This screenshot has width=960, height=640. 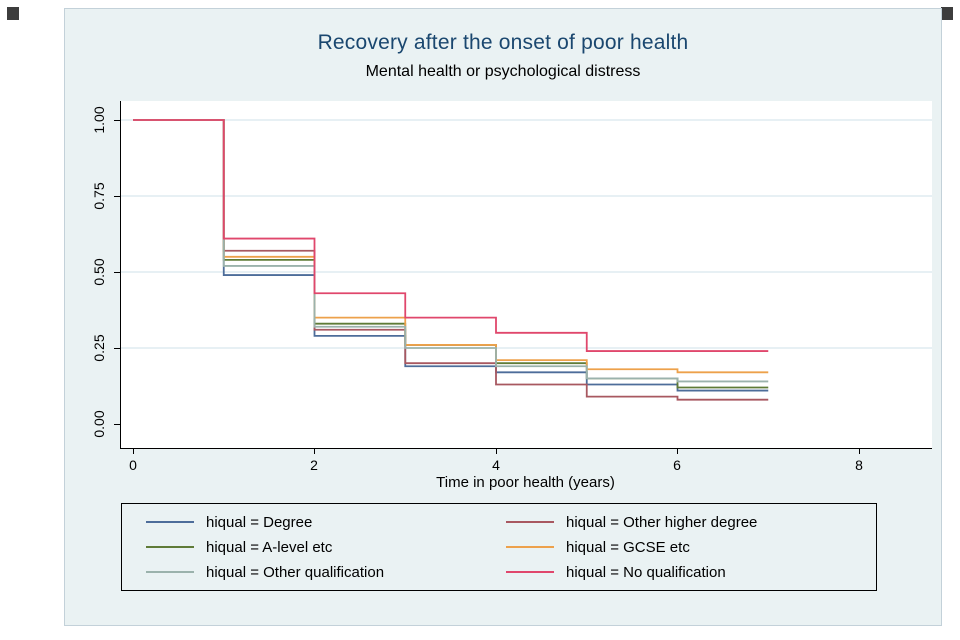 What do you see at coordinates (646, 572) in the screenshot?
I see `legend-label: hiqual = No qualification` at bounding box center [646, 572].